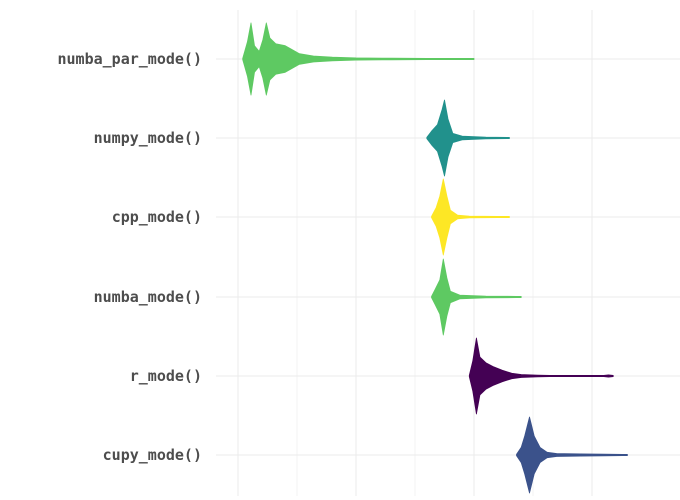 Image resolution: width=680 pixels, height=500 pixels. What do you see at coordinates (157, 217) in the screenshot?
I see `y-tick-label: cpp_mode()` at bounding box center [157, 217].